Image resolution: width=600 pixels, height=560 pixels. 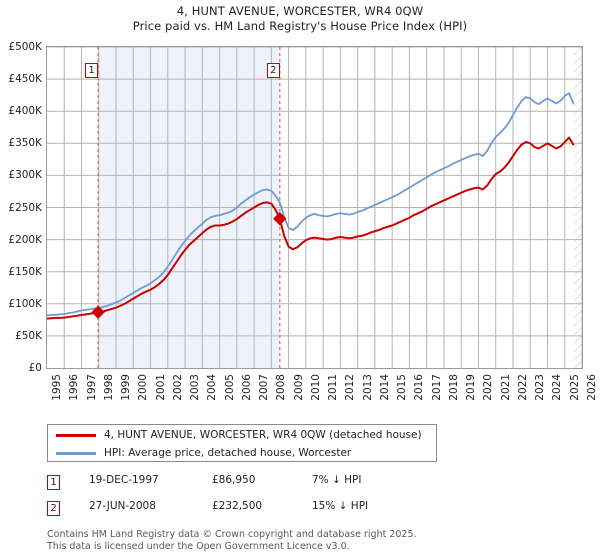 What do you see at coordinates (592, 387) in the screenshot?
I see `x-tick-label: 2026` at bounding box center [592, 387].